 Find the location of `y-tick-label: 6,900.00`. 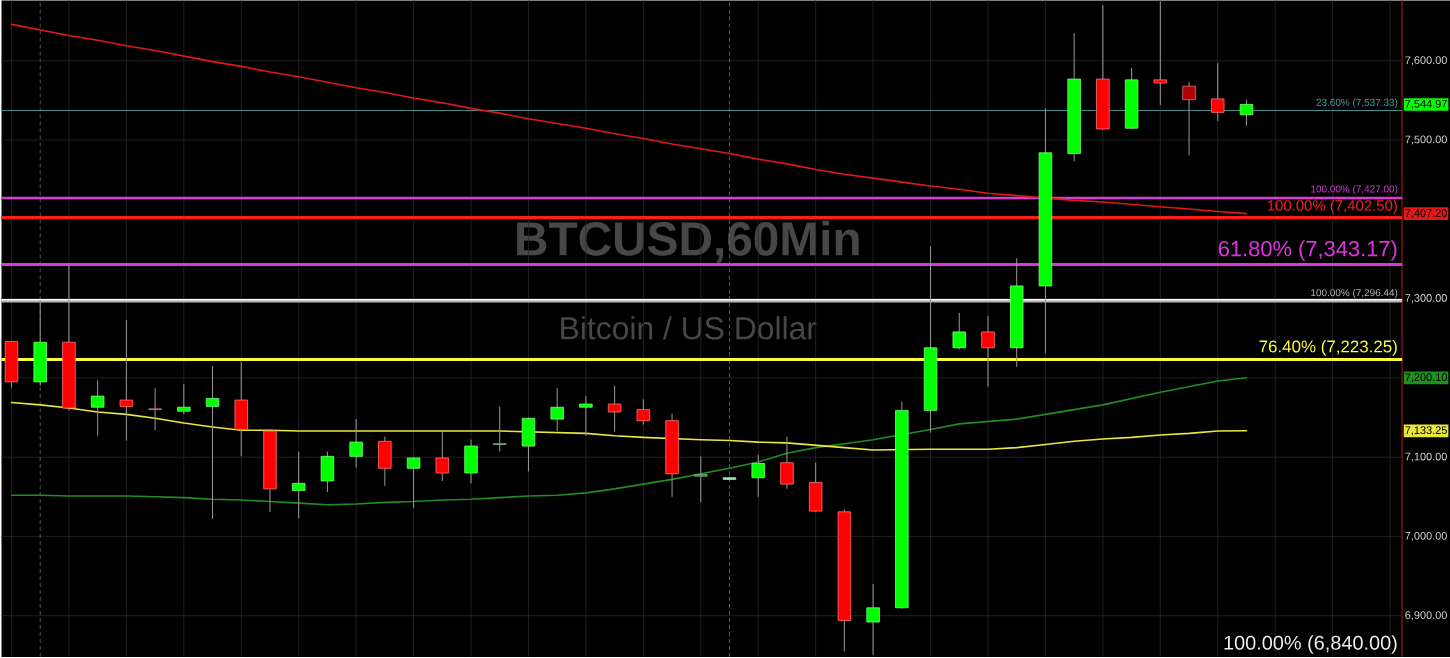

y-tick-label: 6,900.00 is located at coordinates (1426, 616).